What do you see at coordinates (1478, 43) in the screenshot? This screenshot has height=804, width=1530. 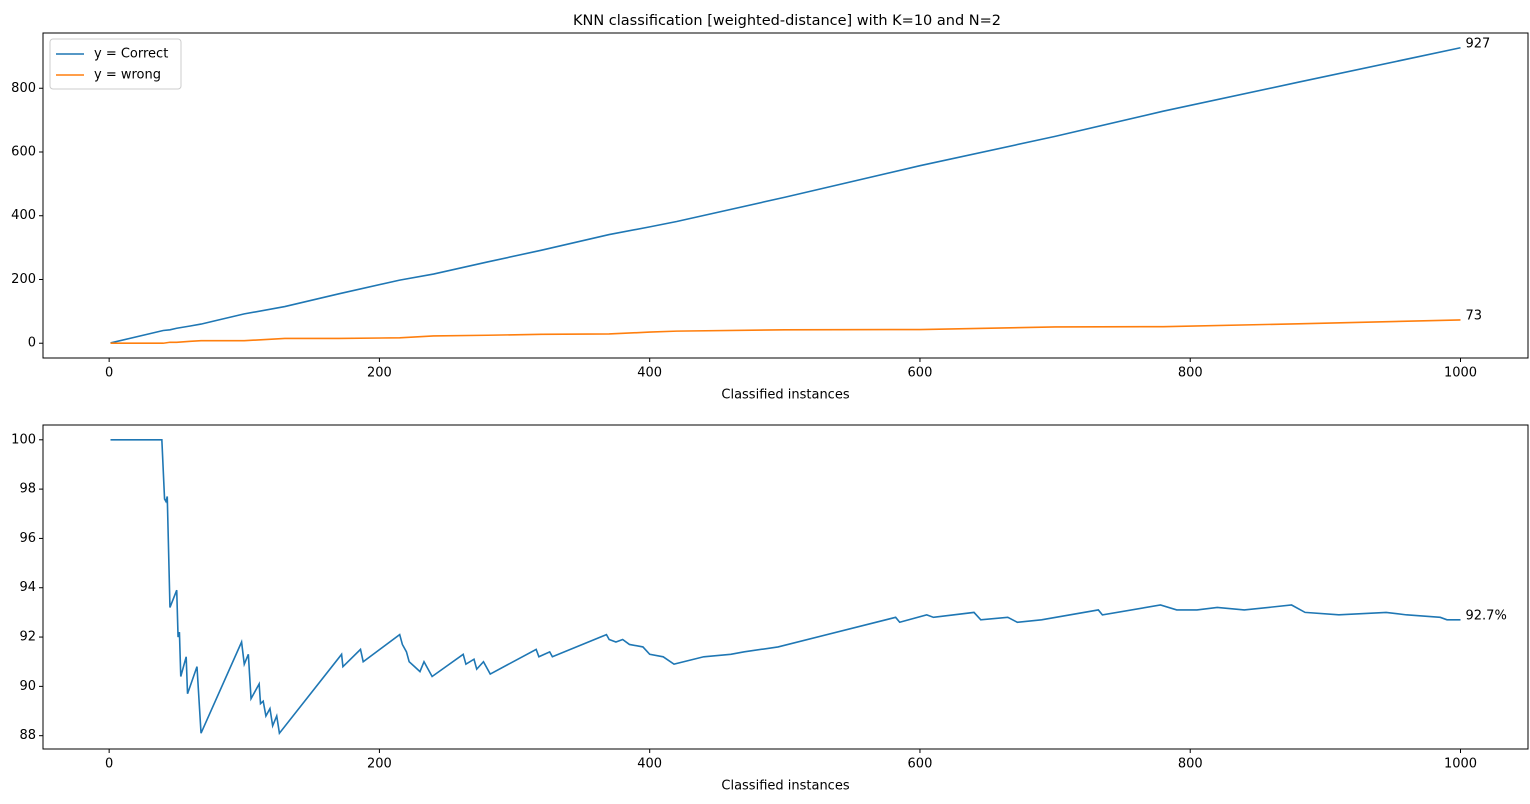 I see `end-annotation: 927` at bounding box center [1478, 43].